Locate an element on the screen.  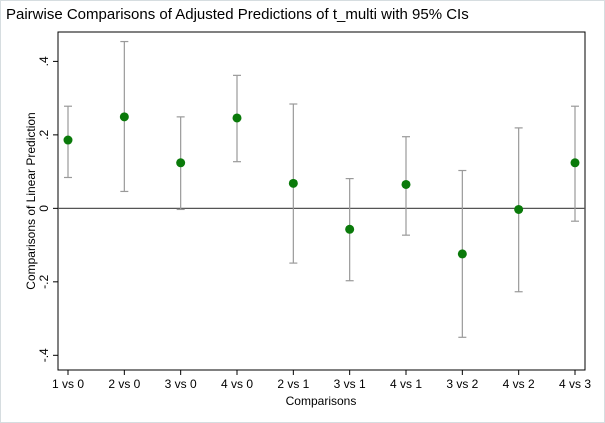
x-tick-label: 3 vs 0 is located at coordinates (181, 384).